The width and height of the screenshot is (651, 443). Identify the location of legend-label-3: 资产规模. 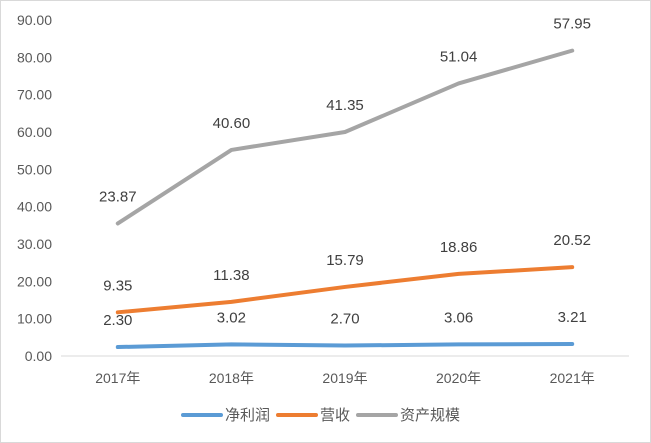
(430, 415).